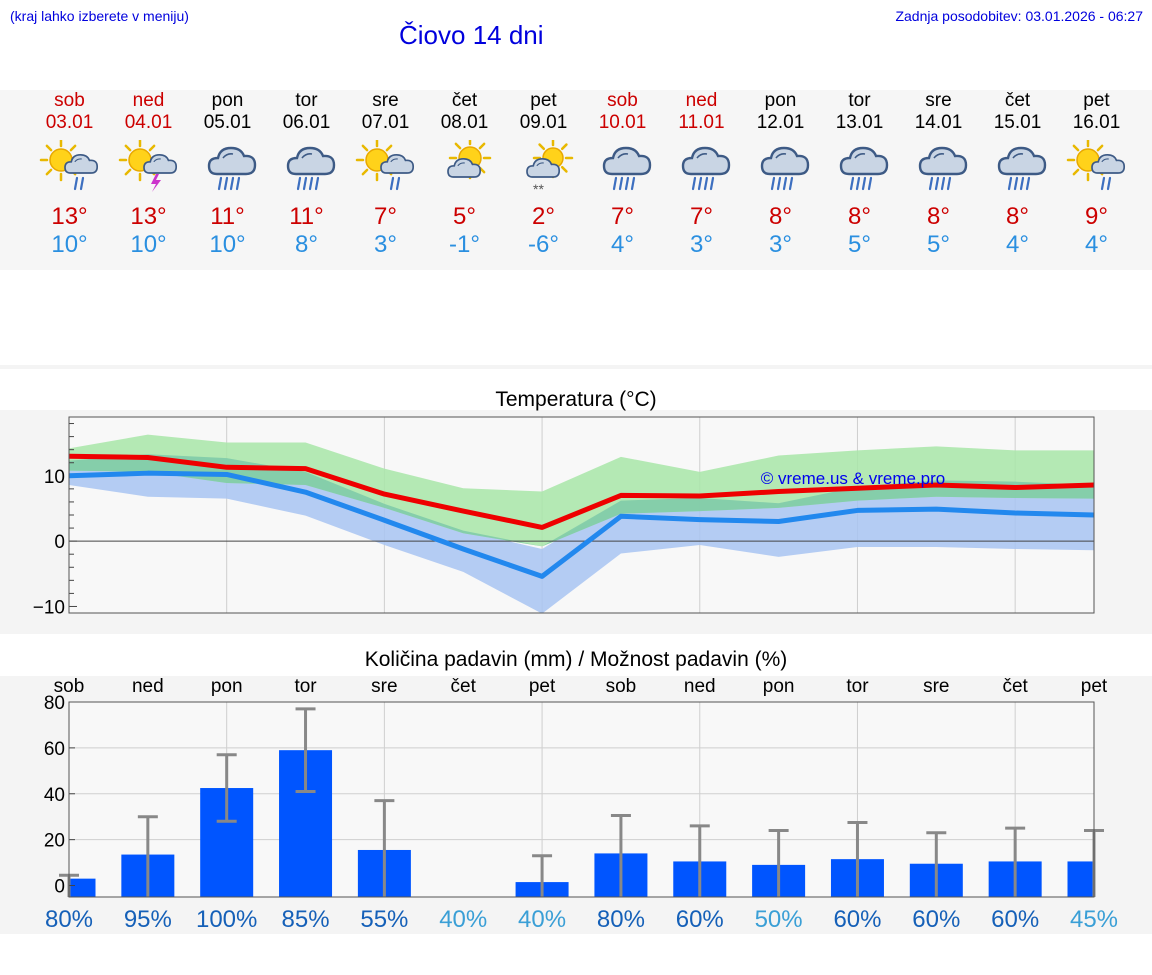 This screenshot has width=1152, height=975. I want to click on page-title: Čiovo 14 dni, so click(471, 35).